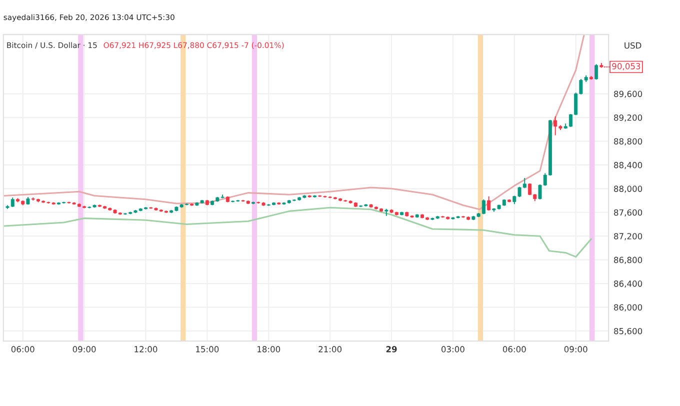 The width and height of the screenshot is (680, 406). I want to click on y-tick-label: 89,200, so click(628, 118).